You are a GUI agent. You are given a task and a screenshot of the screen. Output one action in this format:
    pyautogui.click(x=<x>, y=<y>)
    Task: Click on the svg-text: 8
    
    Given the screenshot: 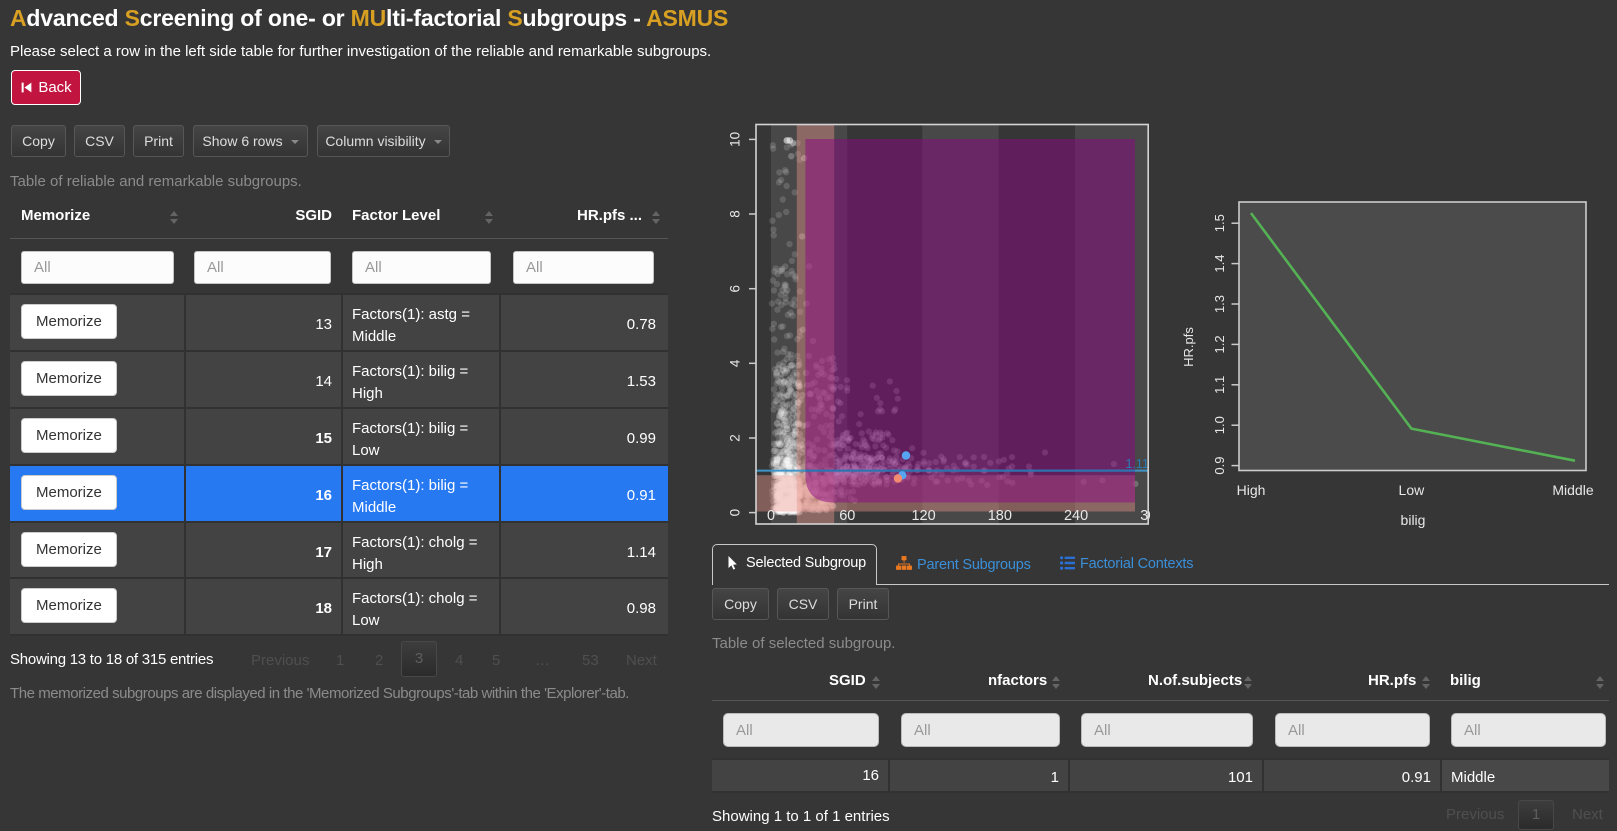 What is the action you would take?
    pyautogui.click(x=735, y=214)
    